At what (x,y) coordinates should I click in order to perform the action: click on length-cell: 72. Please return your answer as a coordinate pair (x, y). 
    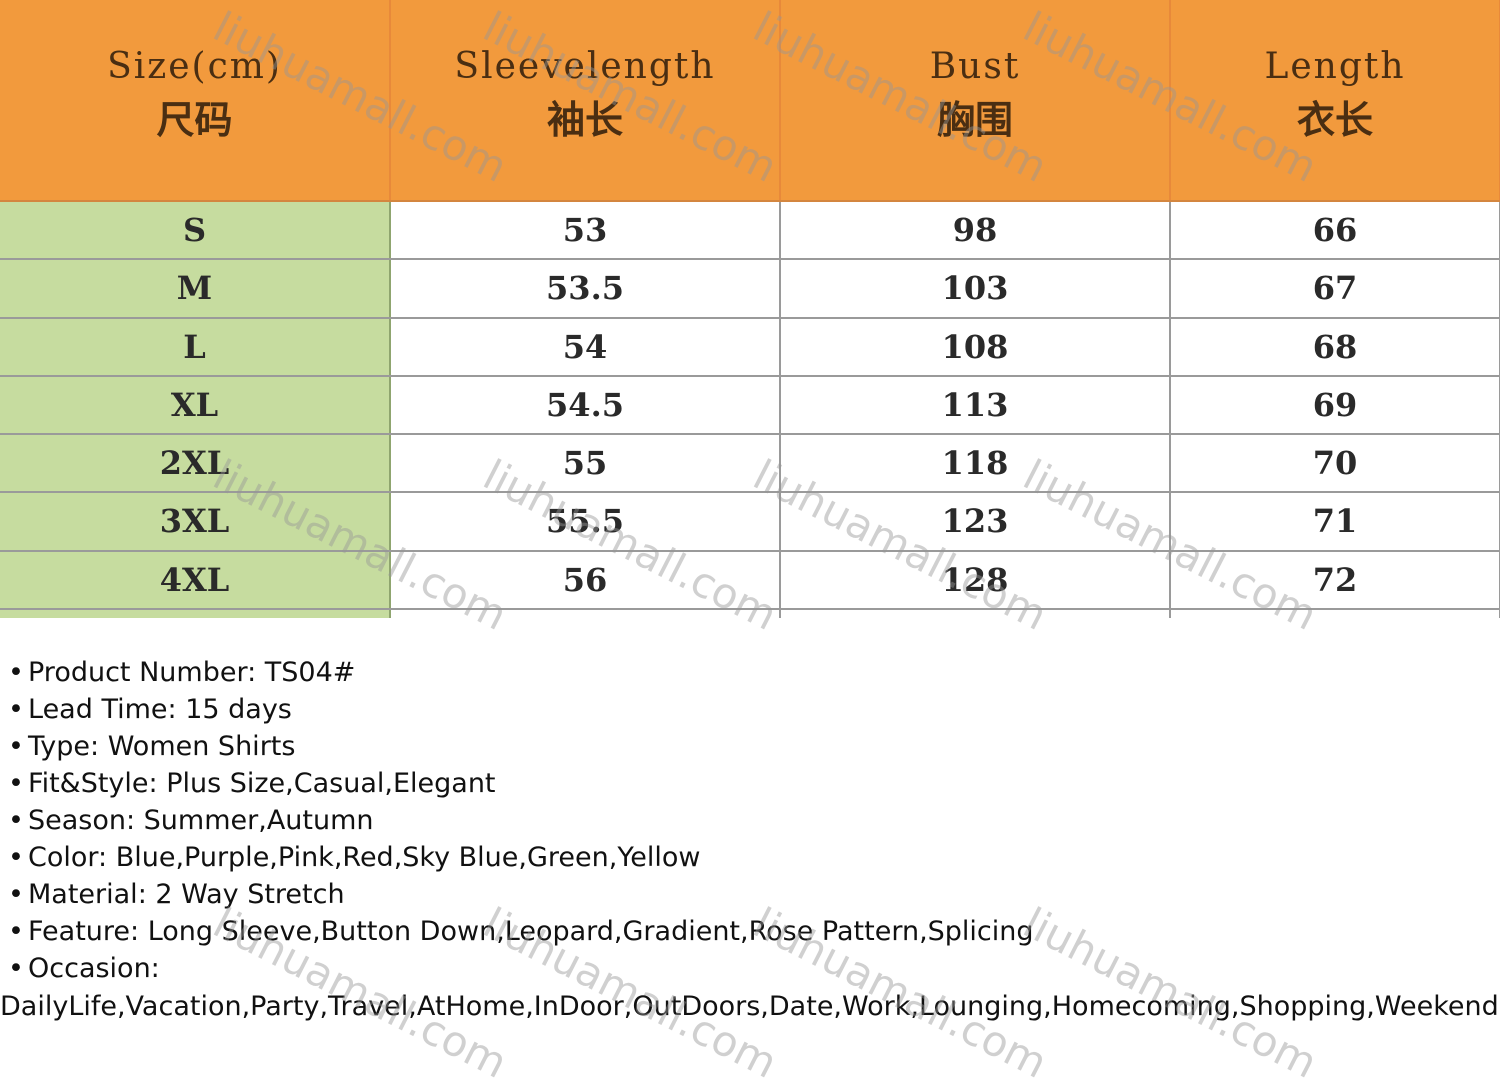
    Looking at the image, I should click on (1335, 580).